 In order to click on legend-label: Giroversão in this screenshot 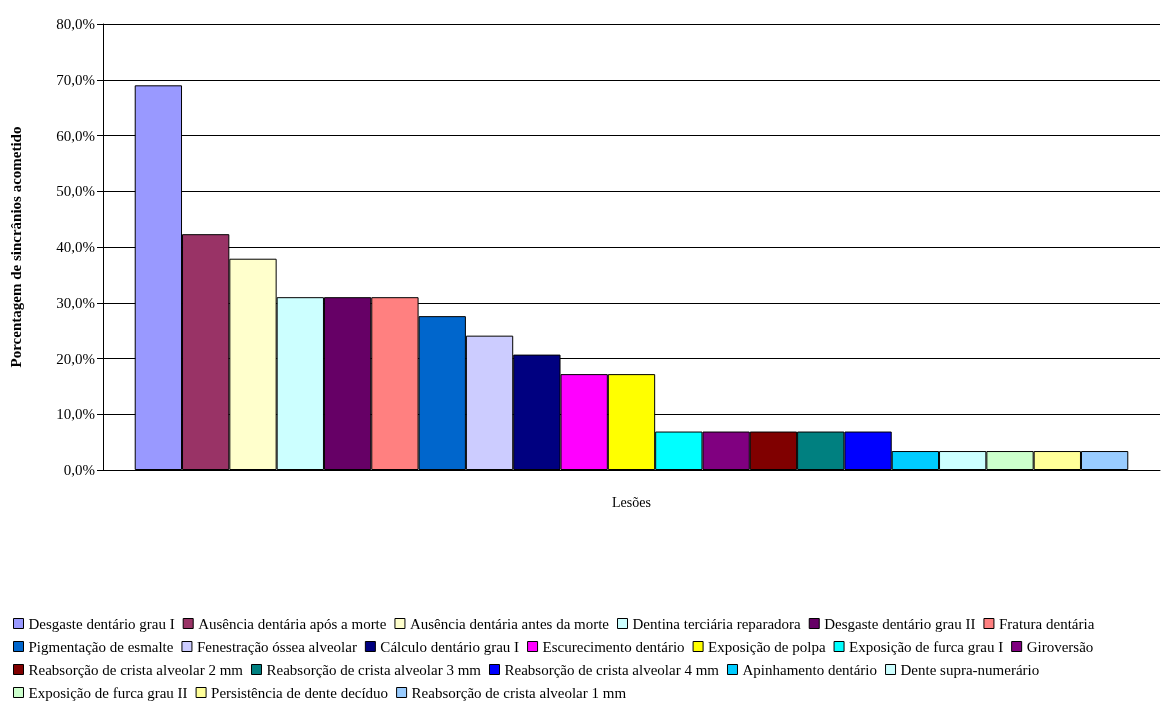, I will do `click(1060, 646)`.